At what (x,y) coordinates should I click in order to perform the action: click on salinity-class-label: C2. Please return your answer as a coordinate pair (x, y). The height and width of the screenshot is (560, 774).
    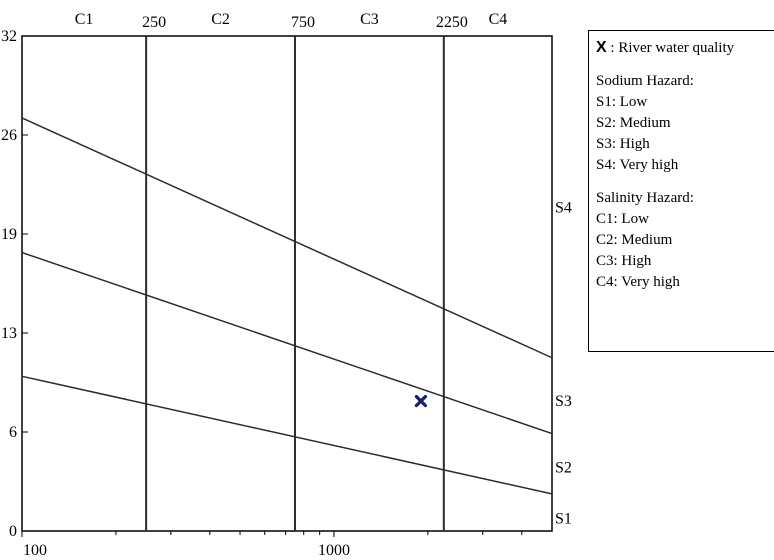
    Looking at the image, I should click on (220, 19).